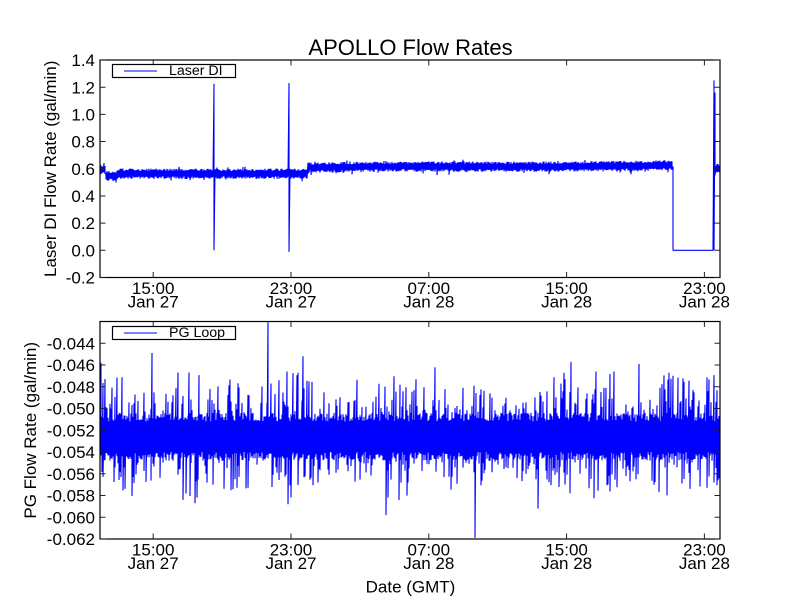 The image size is (800, 600). I want to click on svg-text: -0.050, so click(71, 409).